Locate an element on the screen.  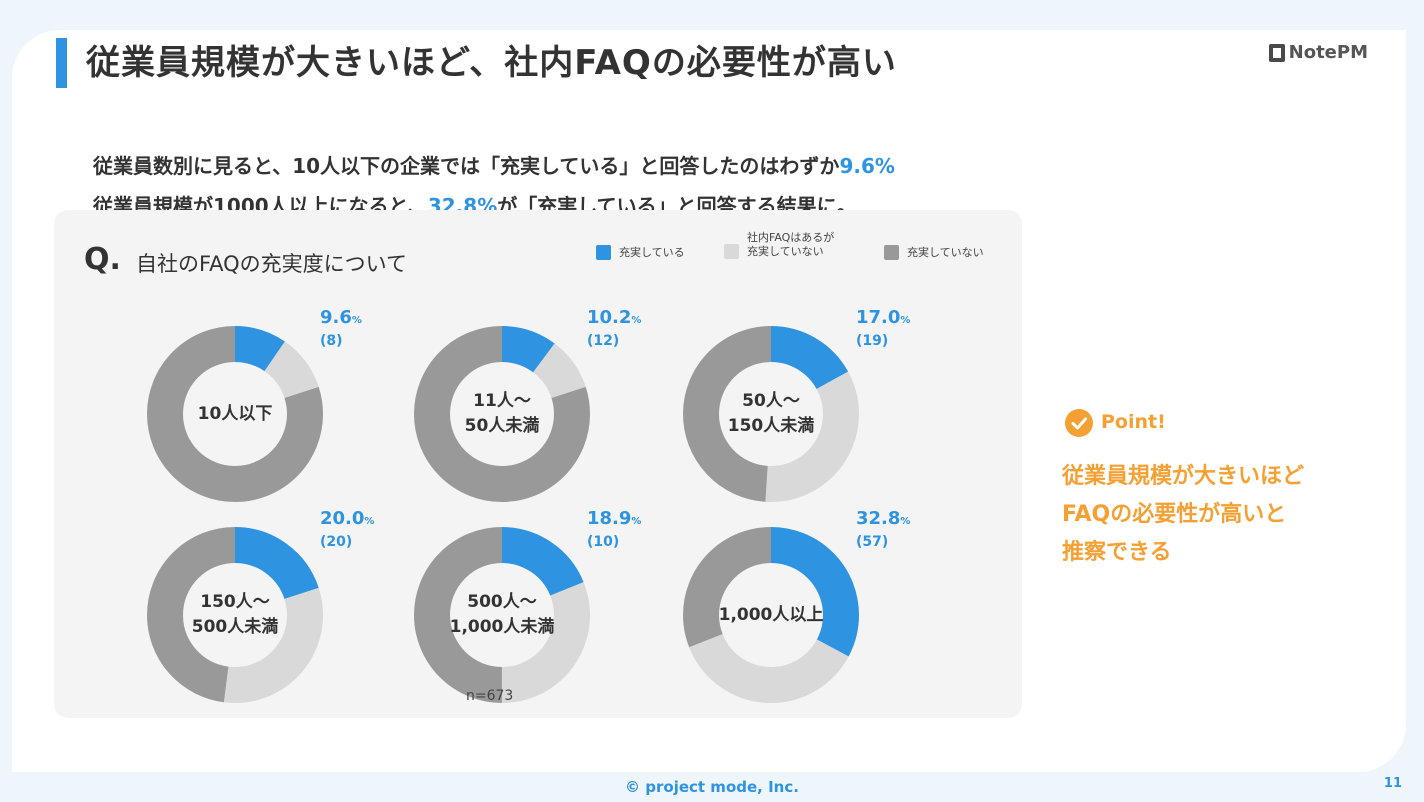
donut-pct-unit-2: % is located at coordinates (905, 320).